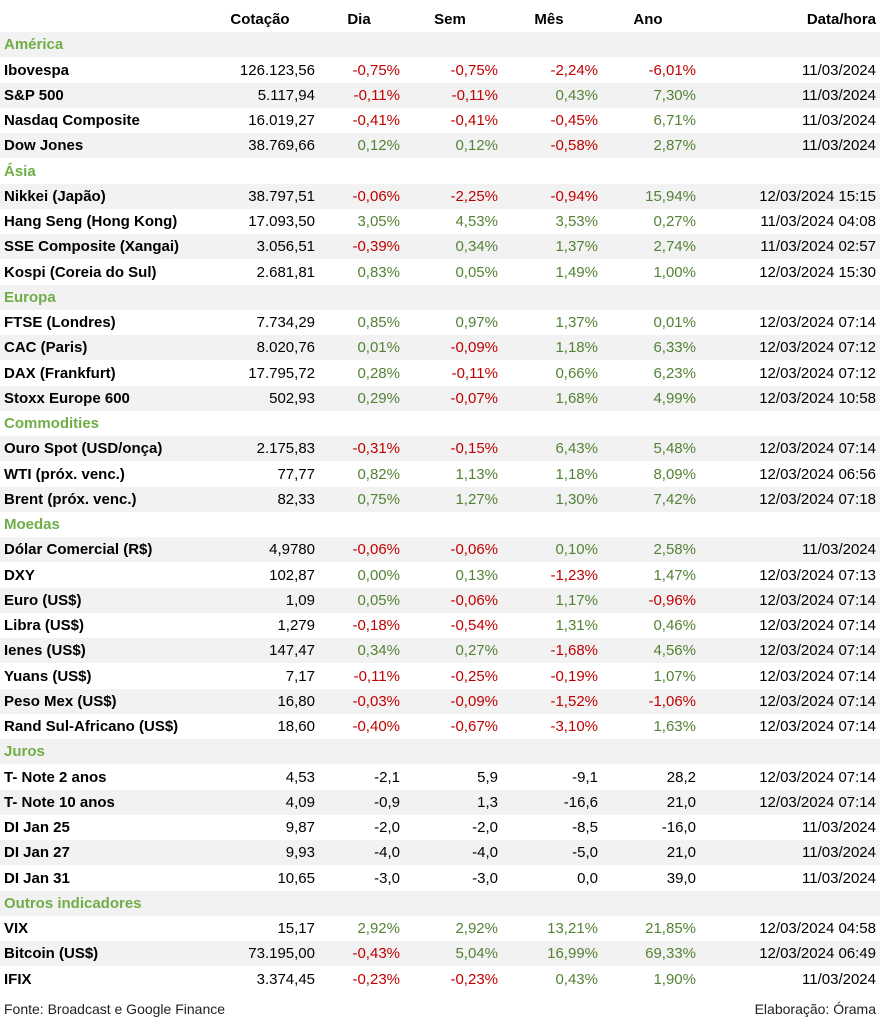 The image size is (880, 1023). I want to click on cell-dia: 0,29%, so click(378, 398).